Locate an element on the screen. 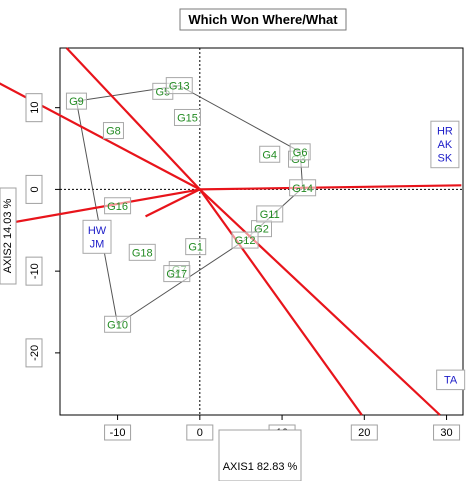  genotype-label: G9 is located at coordinates (76, 102).